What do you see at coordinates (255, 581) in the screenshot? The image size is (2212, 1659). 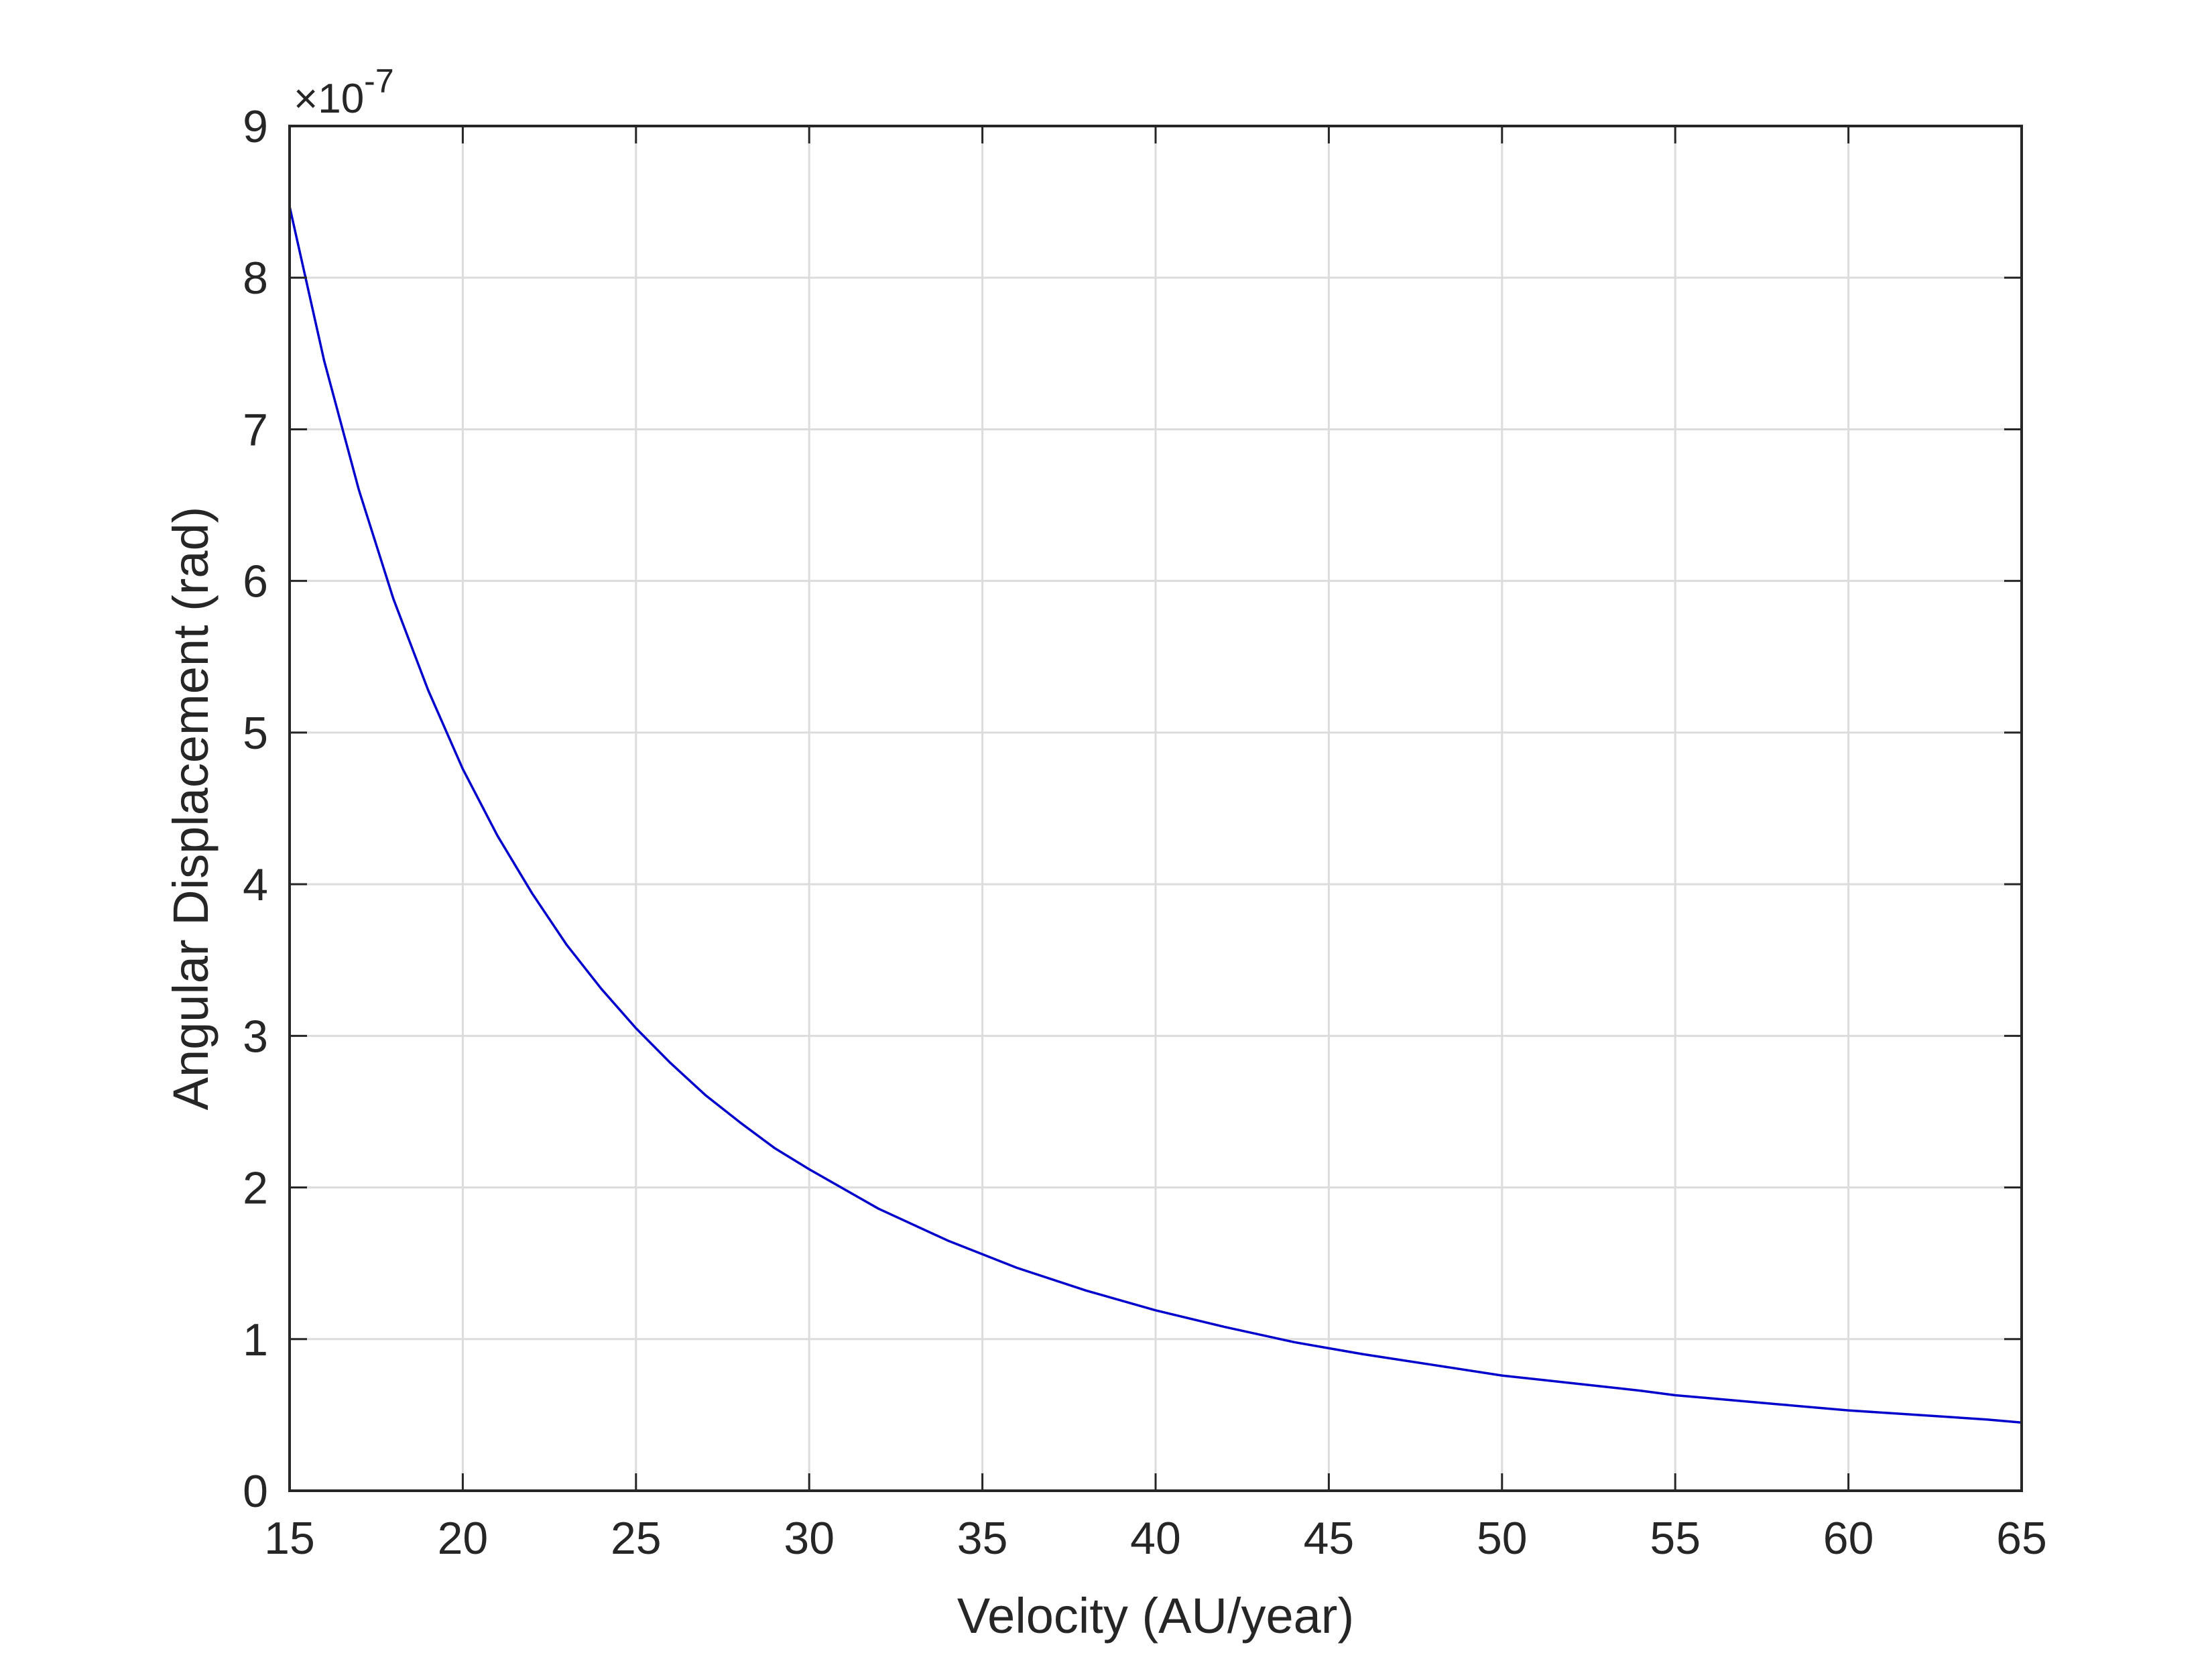 I see `y-tick-label: 6` at bounding box center [255, 581].